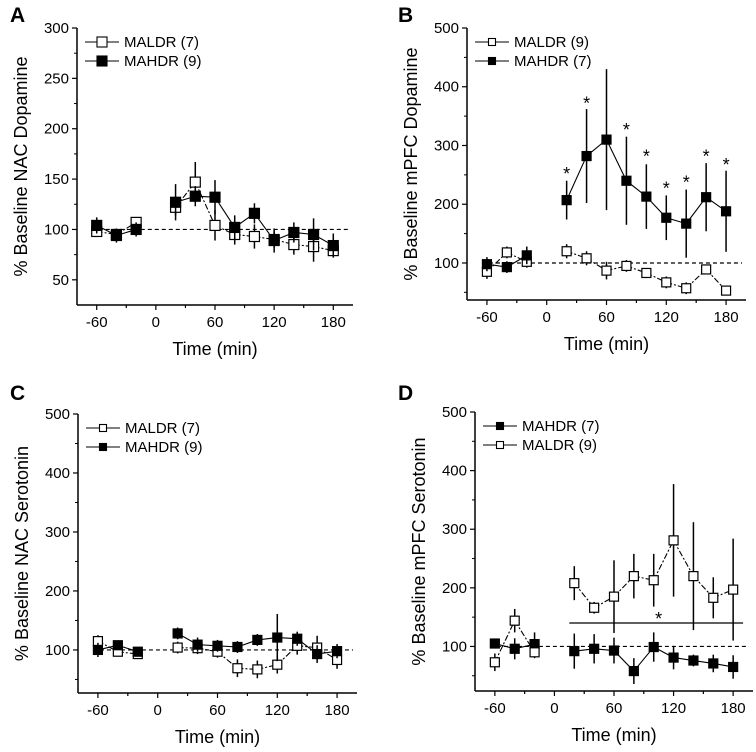 This screenshot has height=752, width=756. What do you see at coordinates (56, 78) in the screenshot?
I see `y-tick-label: 250` at bounding box center [56, 78].